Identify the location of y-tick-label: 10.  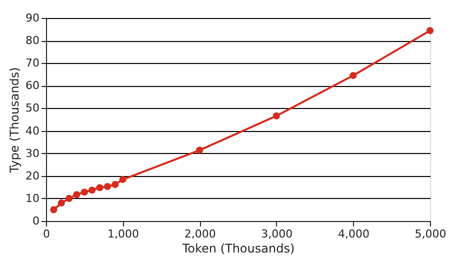
(33, 198).